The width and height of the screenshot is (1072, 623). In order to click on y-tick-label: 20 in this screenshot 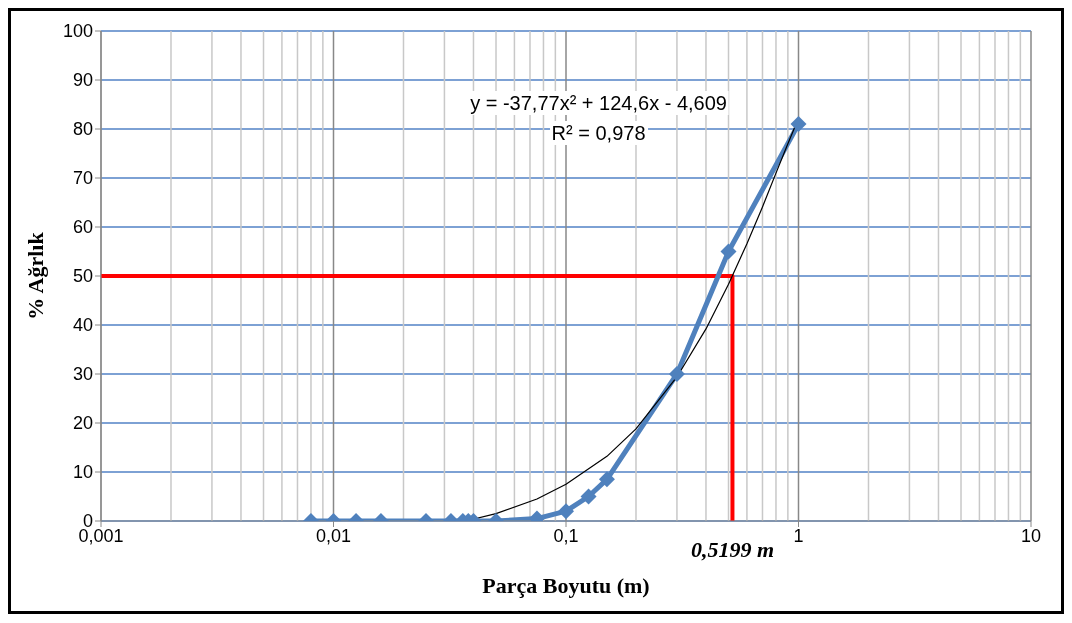, I will do `click(82, 423)`.